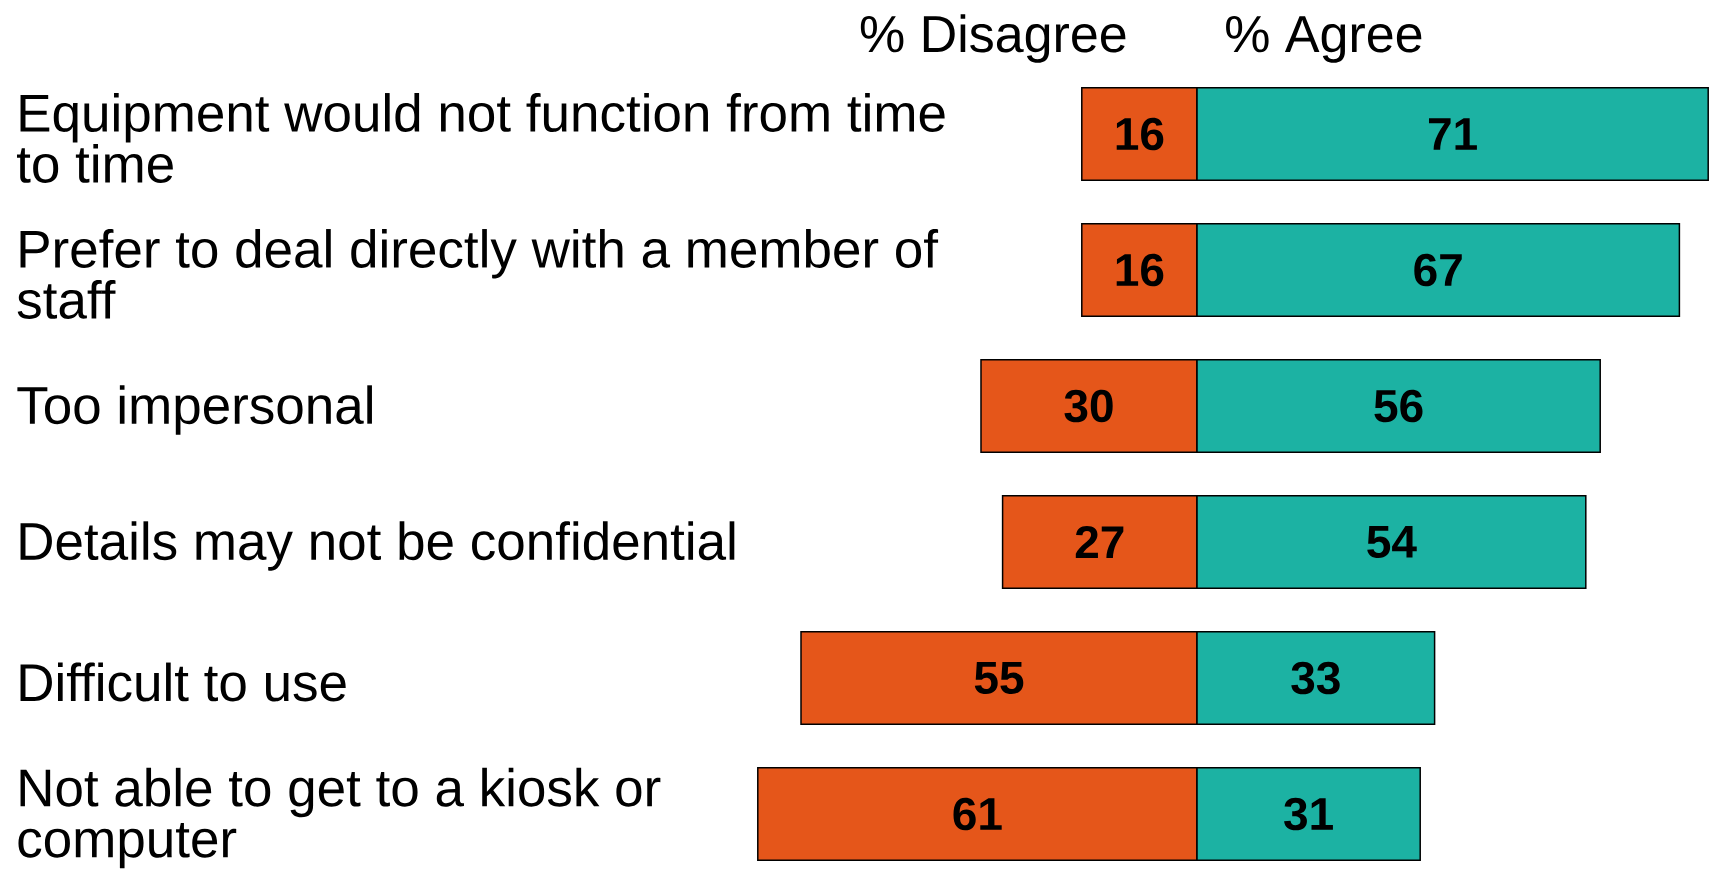 The width and height of the screenshot is (1716, 882). What do you see at coordinates (1438, 270) in the screenshot?
I see `data-label: 67` at bounding box center [1438, 270].